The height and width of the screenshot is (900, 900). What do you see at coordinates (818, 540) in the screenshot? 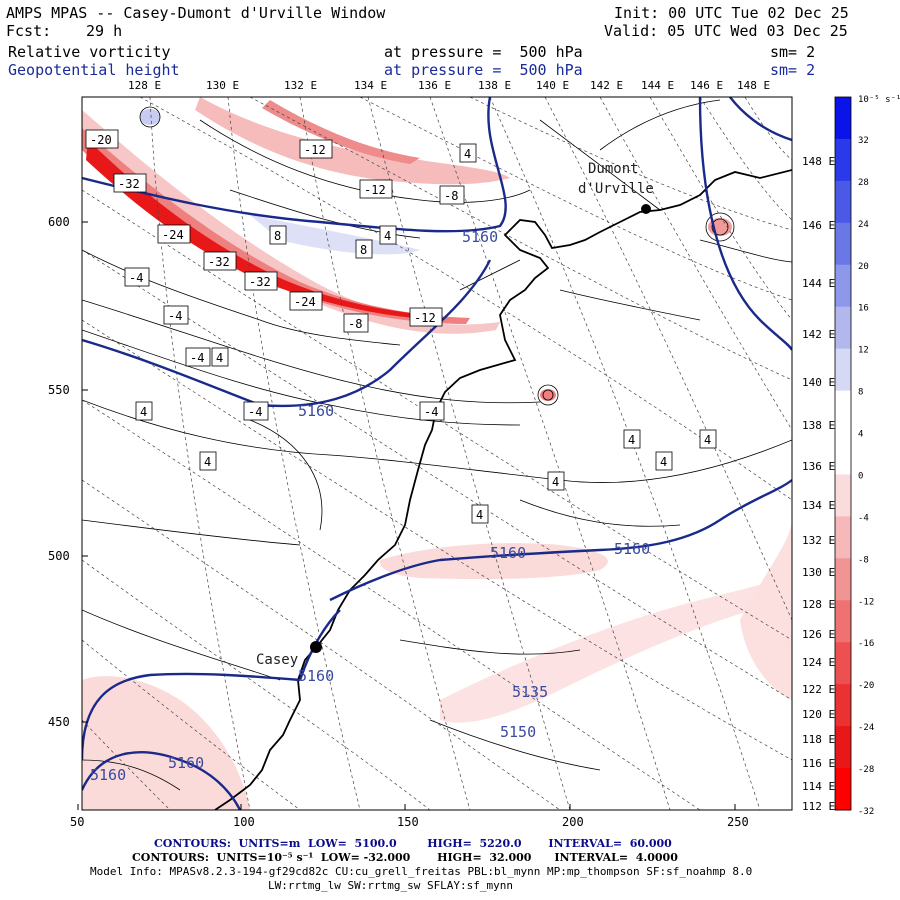
I see `right-lon-label: 132 E` at bounding box center [818, 540].